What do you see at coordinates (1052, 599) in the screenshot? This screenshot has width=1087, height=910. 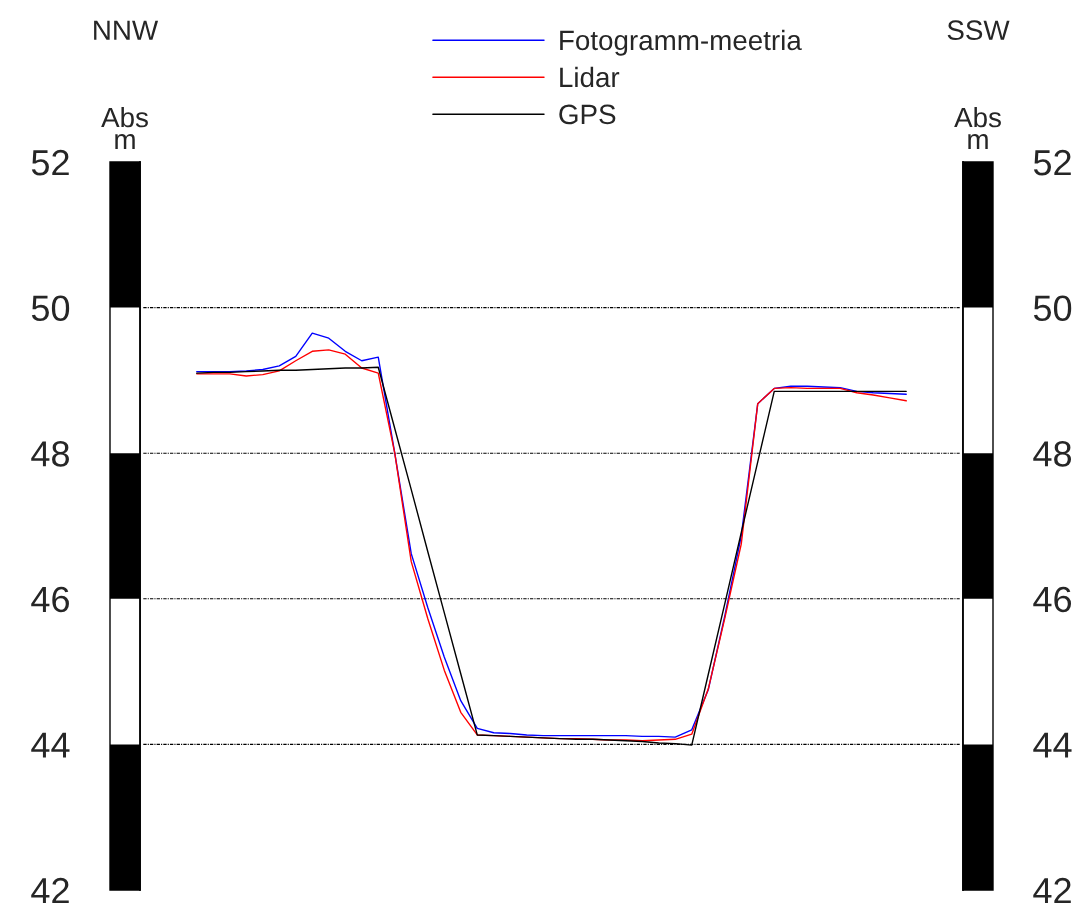 I see `y2-tick-label: 46` at bounding box center [1052, 599].